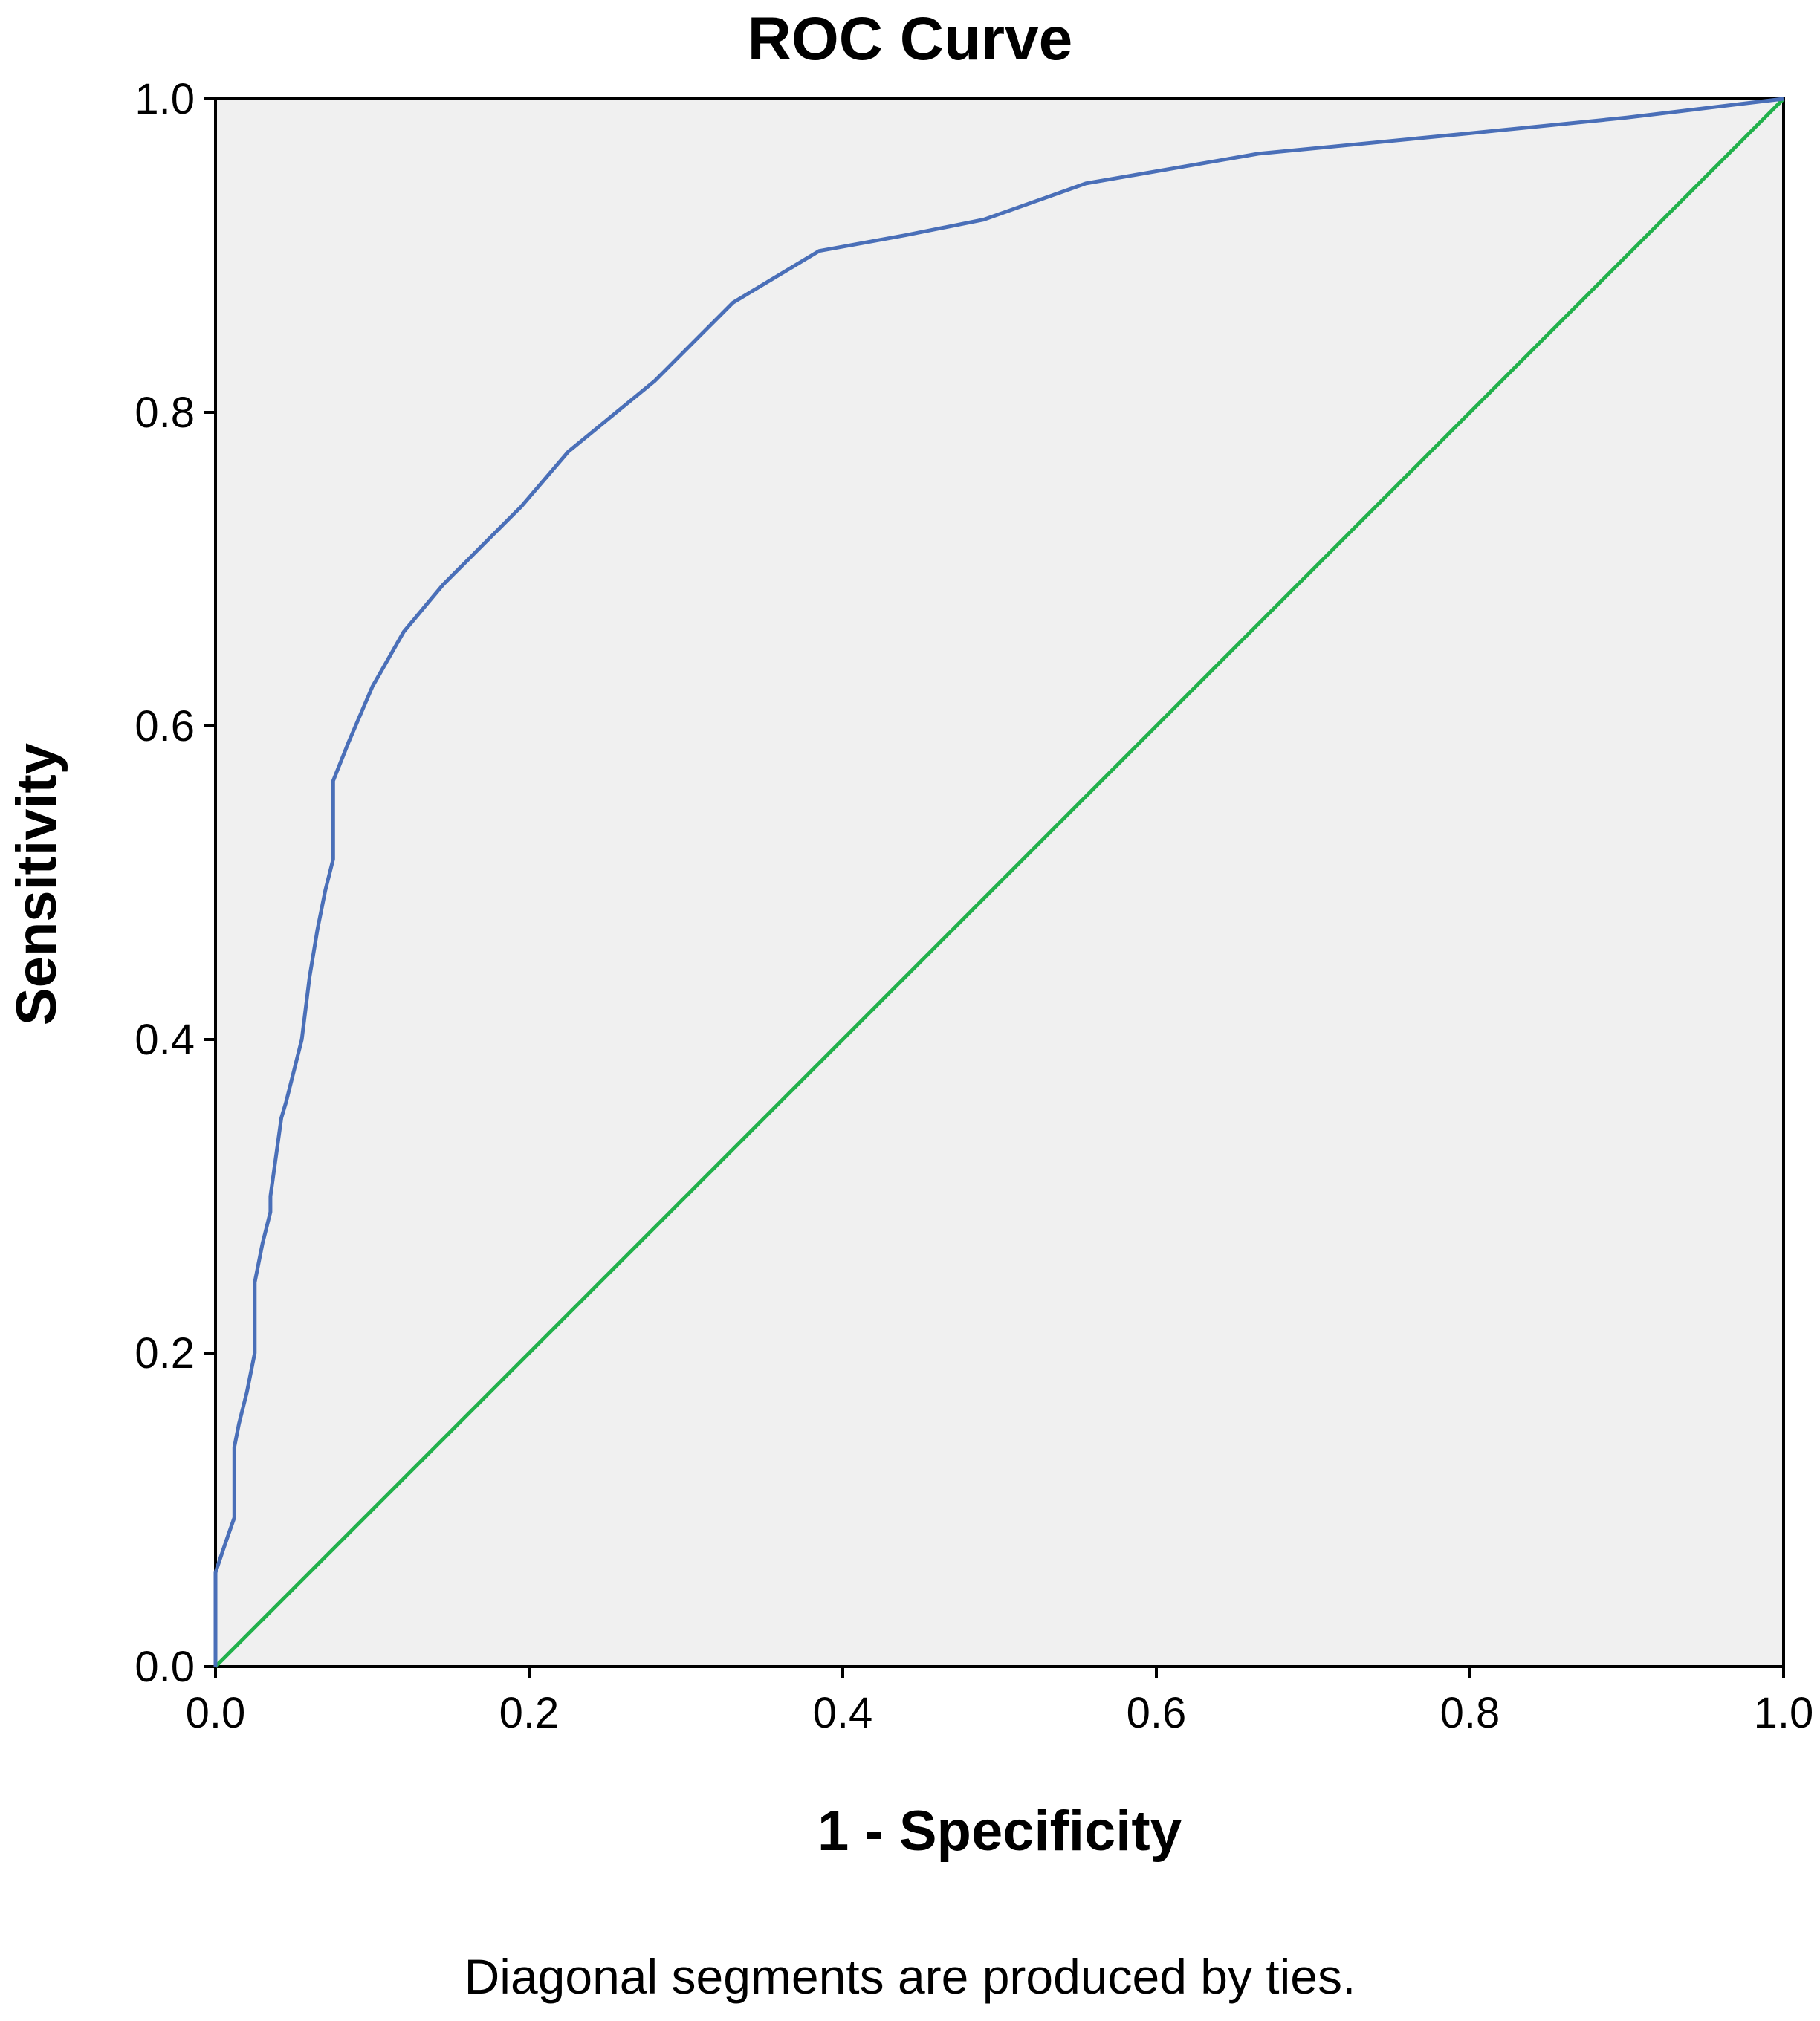 The height and width of the screenshot is (2021, 1820). Describe the element at coordinates (175, 883) in the screenshot. I see `y-axis: 0.0 0.2 0.4 0.6 0.8 1.0` at that location.